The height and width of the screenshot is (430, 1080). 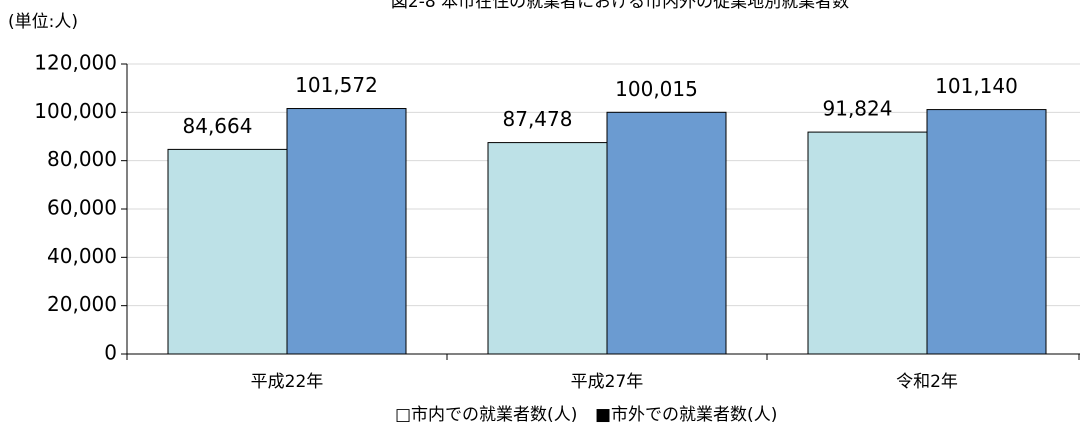 What do you see at coordinates (110, 353) in the screenshot?
I see `y-tick-label: 0` at bounding box center [110, 353].